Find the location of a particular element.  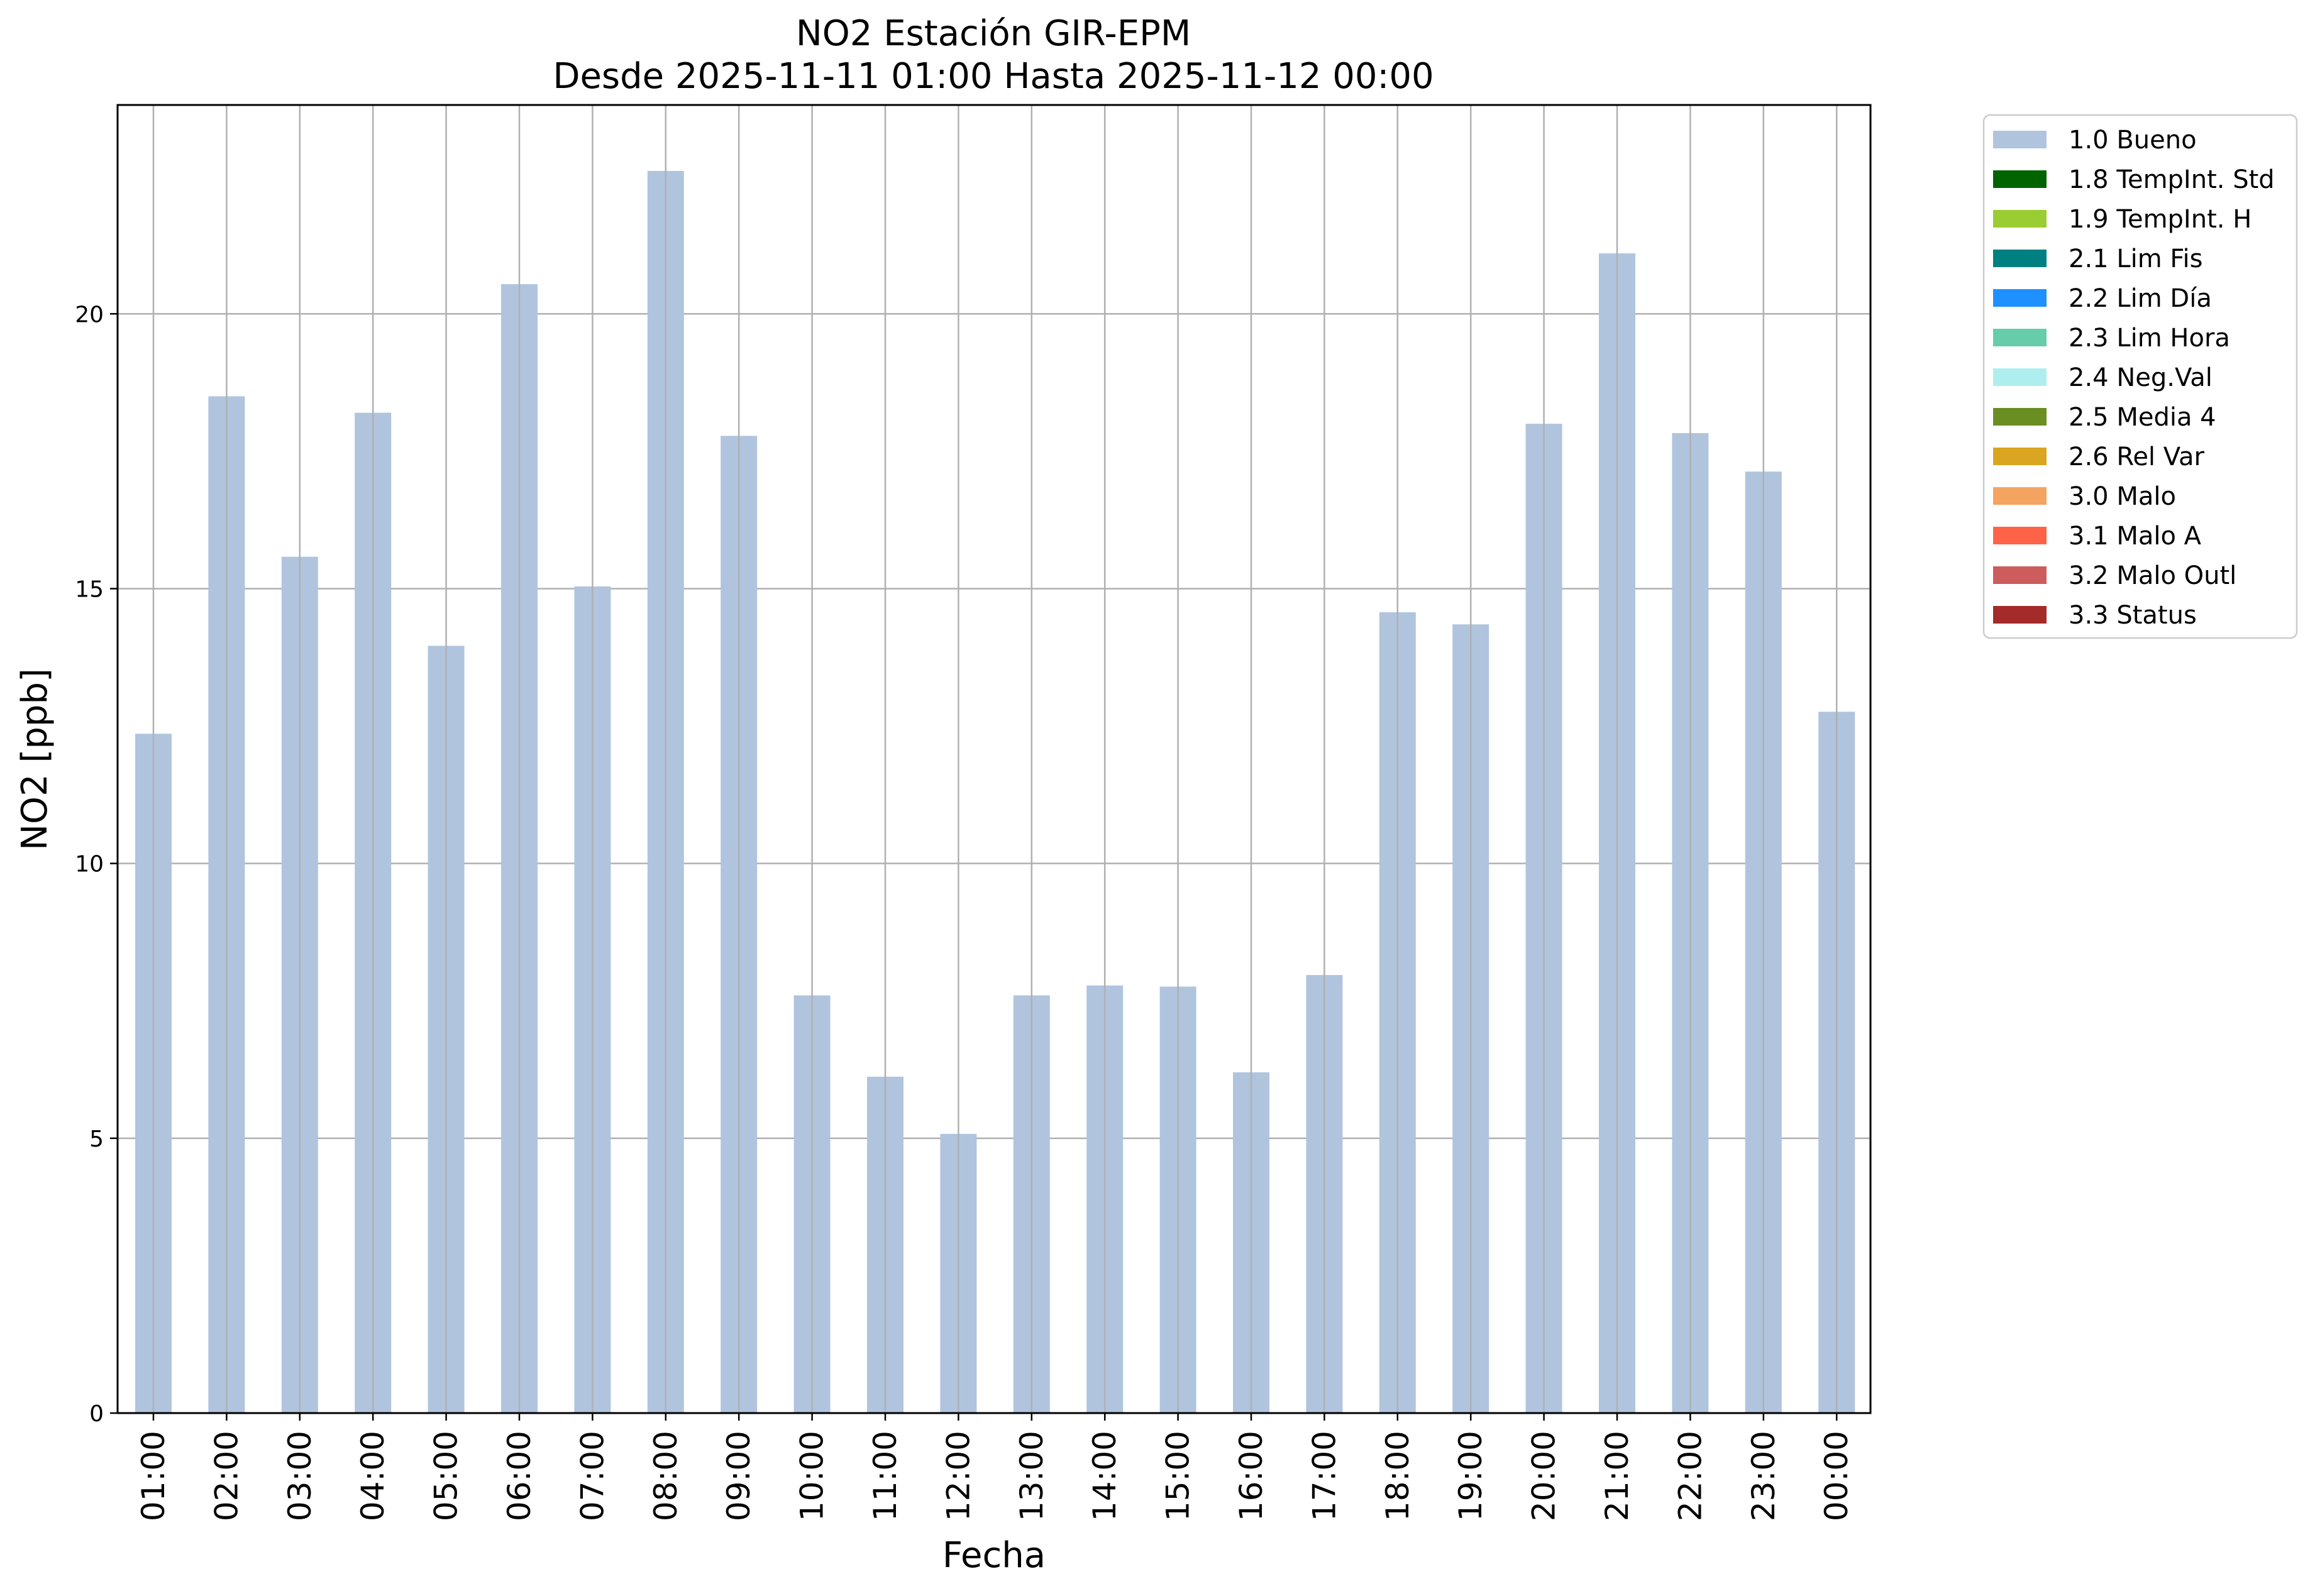

legend-label: 3.1 Malo A is located at coordinates (2135, 536).